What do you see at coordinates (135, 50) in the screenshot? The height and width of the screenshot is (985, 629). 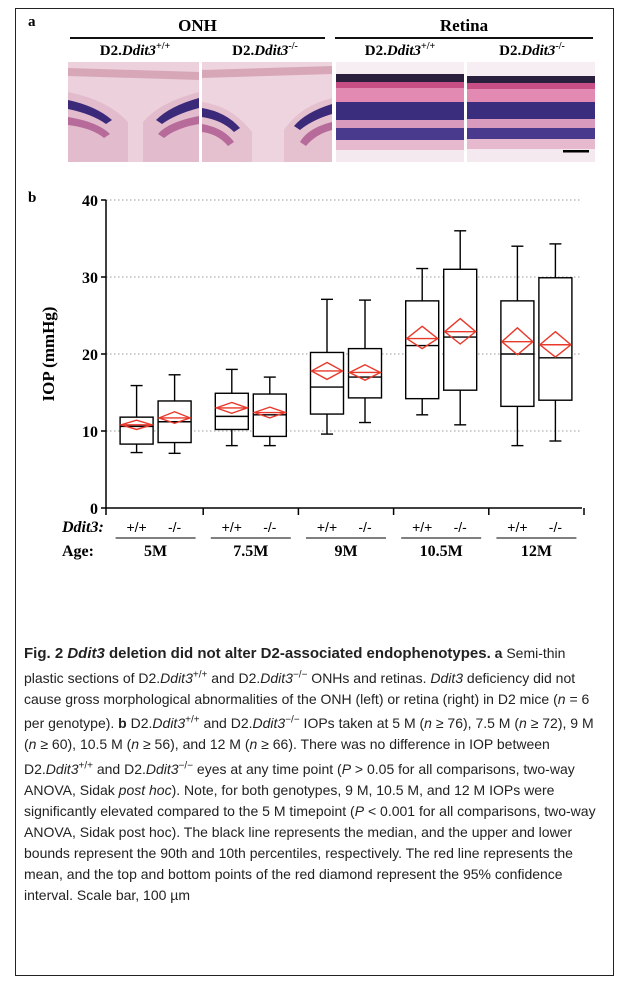 I see `genotype-label-onh-wt: D2.Ddit3+/+` at bounding box center [135, 50].